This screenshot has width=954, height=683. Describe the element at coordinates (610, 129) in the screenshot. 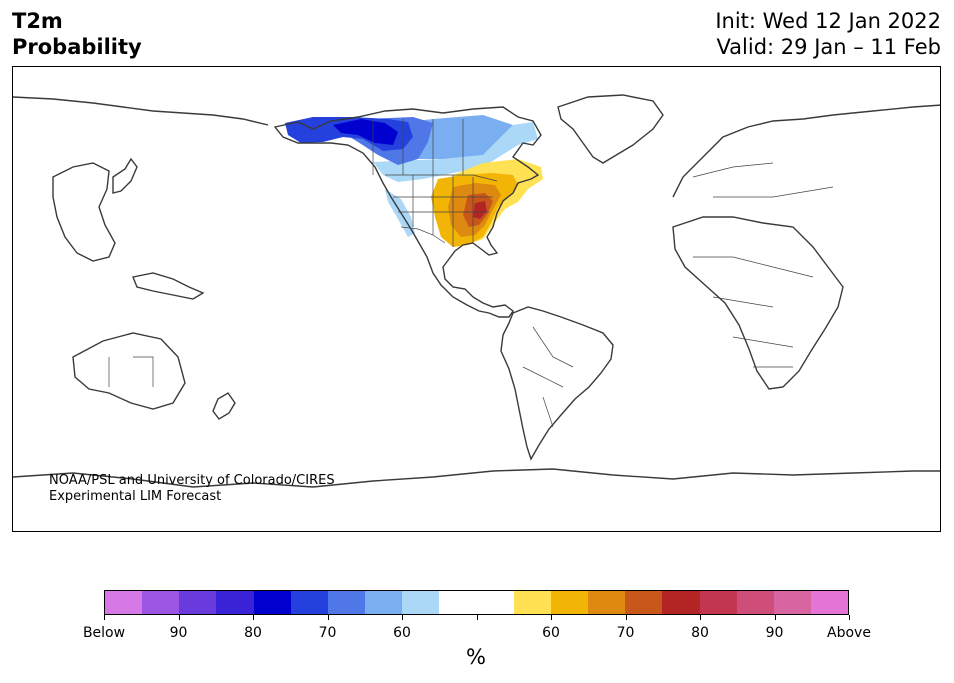

I see `greenland-coast` at that location.